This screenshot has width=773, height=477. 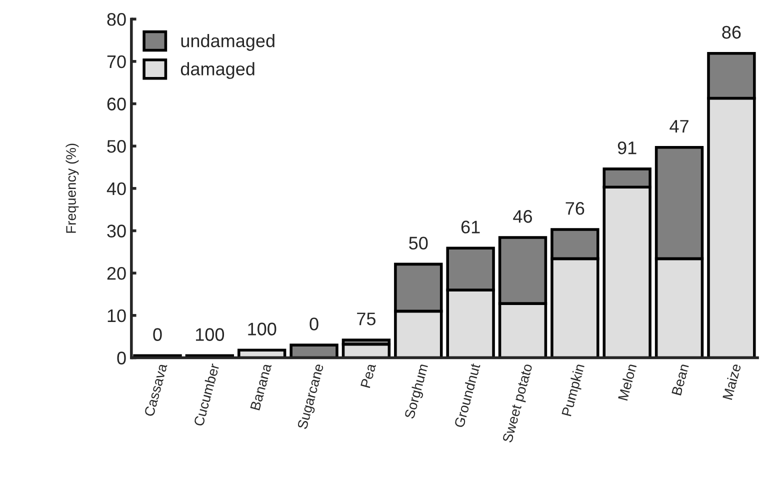 What do you see at coordinates (156, 389) in the screenshot?
I see `x-tick-label: Cassava` at bounding box center [156, 389].